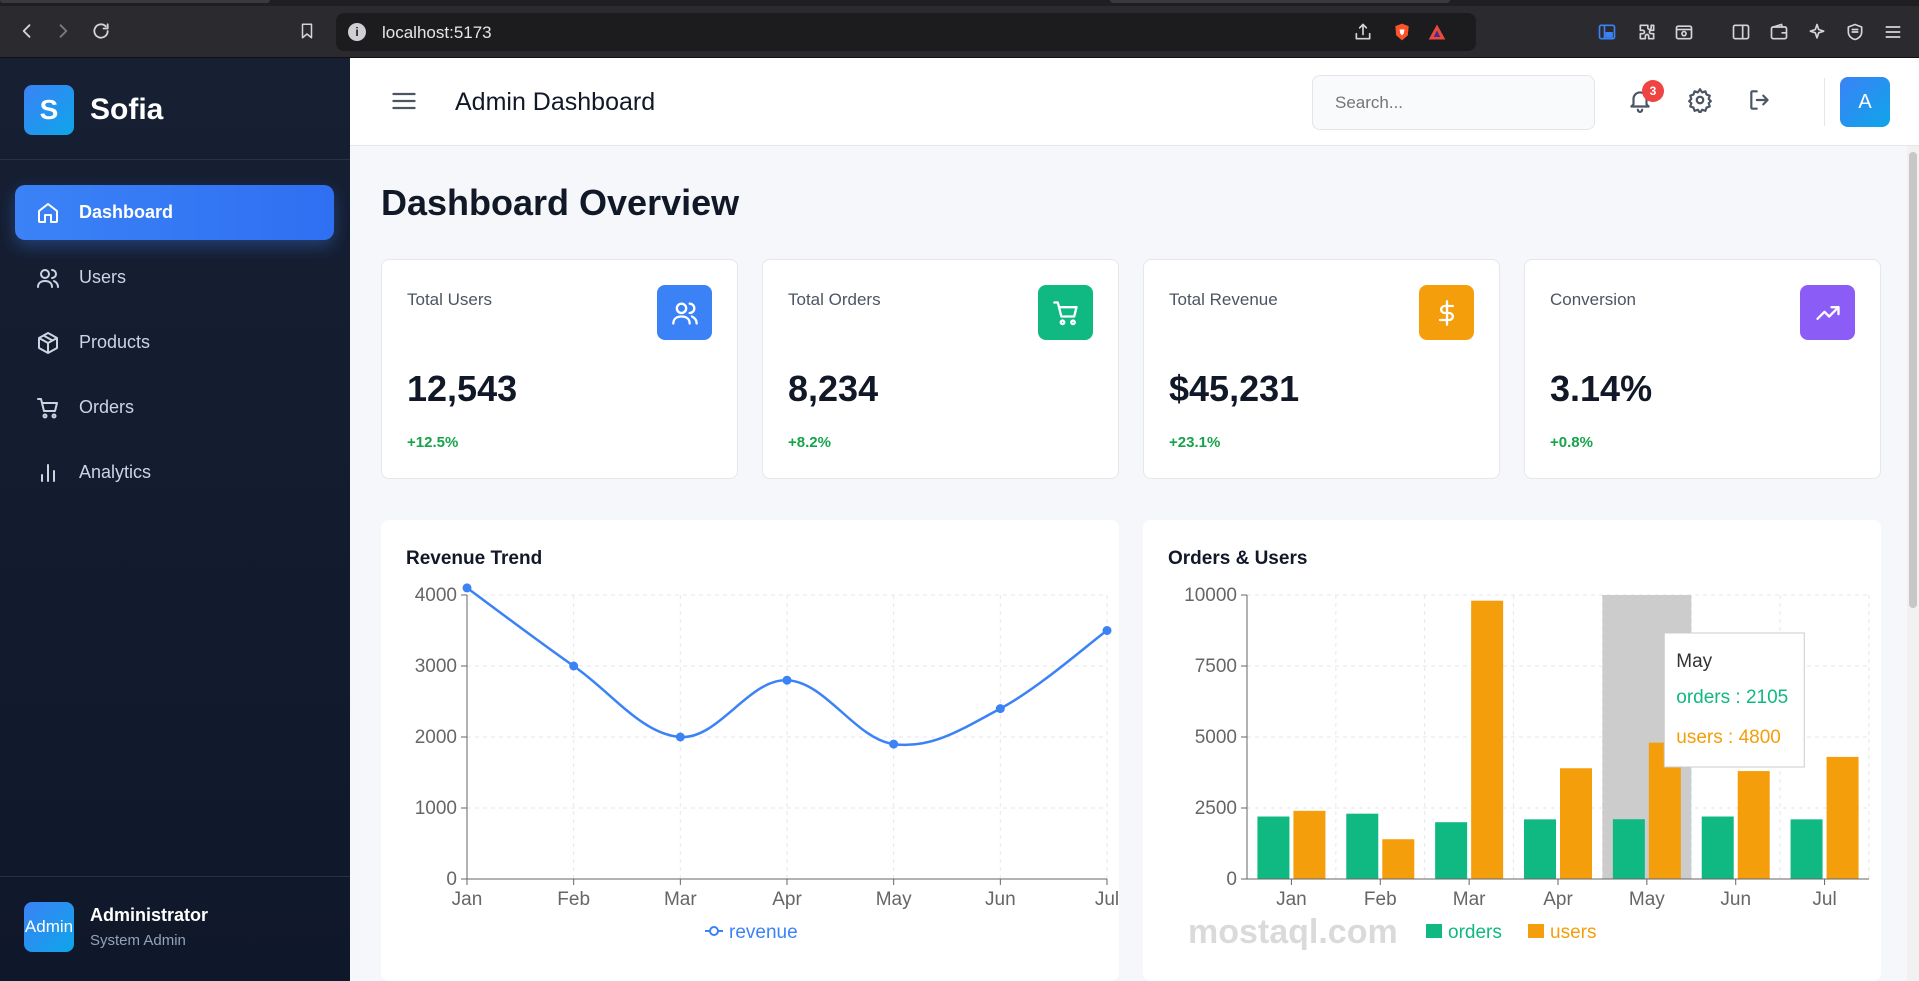 The width and height of the screenshot is (1919, 981). I want to click on page-title: Dashboard Overview, so click(560, 202).